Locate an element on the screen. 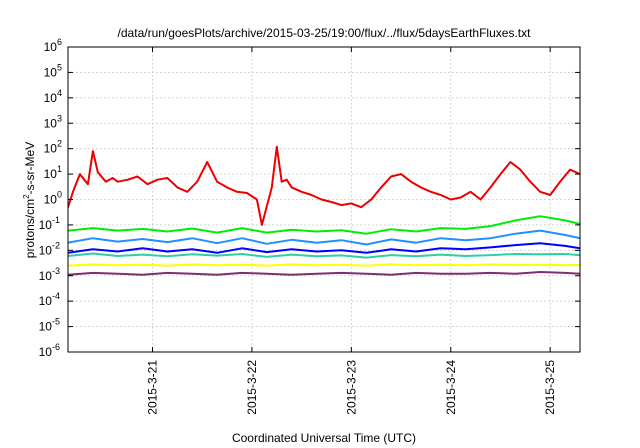 Image resolution: width=640 pixels, height=448 pixels. y-tick-label-exponent: 1 is located at coordinates (59, 169).